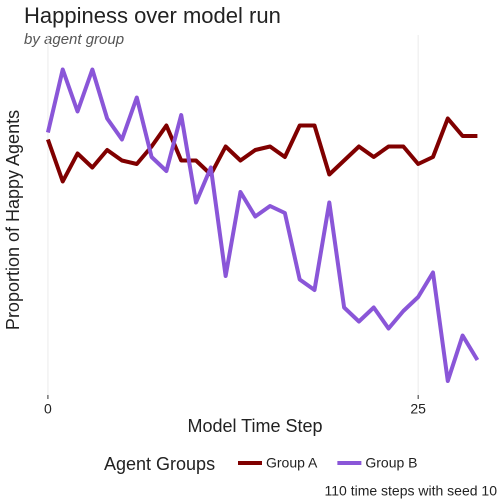 The width and height of the screenshot is (504, 504). I want to click on x-tick-label: 0, so click(48, 409).